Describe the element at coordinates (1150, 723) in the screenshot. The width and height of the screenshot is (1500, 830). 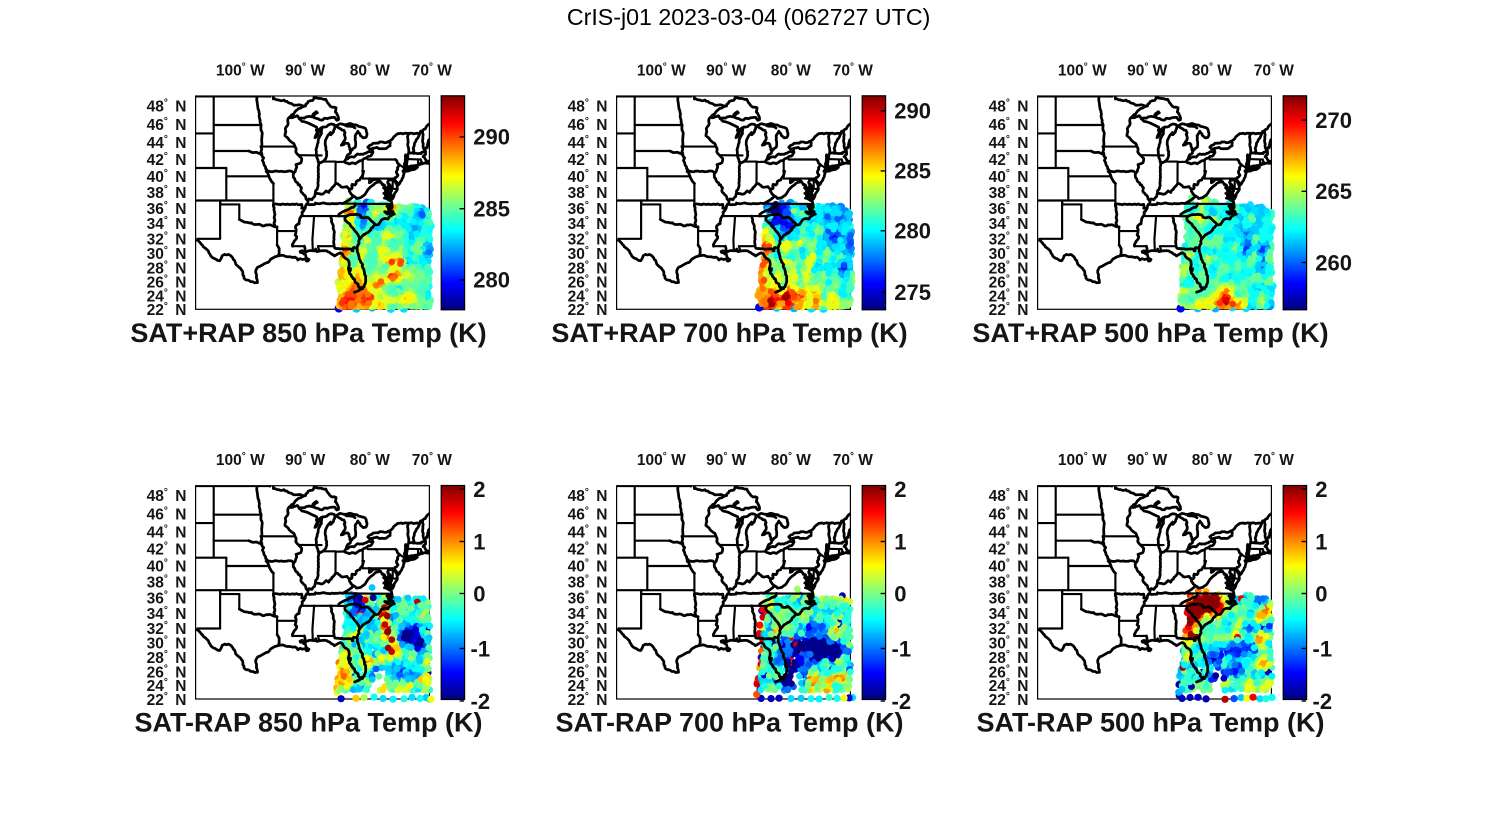
I see `svg-text: SAT-RAP 500 hPa Temp (K)` at that location.